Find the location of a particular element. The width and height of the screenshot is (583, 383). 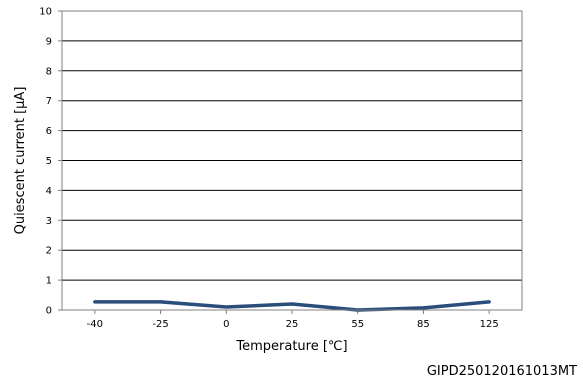

y-tick-label: 0 is located at coordinates (49, 311).